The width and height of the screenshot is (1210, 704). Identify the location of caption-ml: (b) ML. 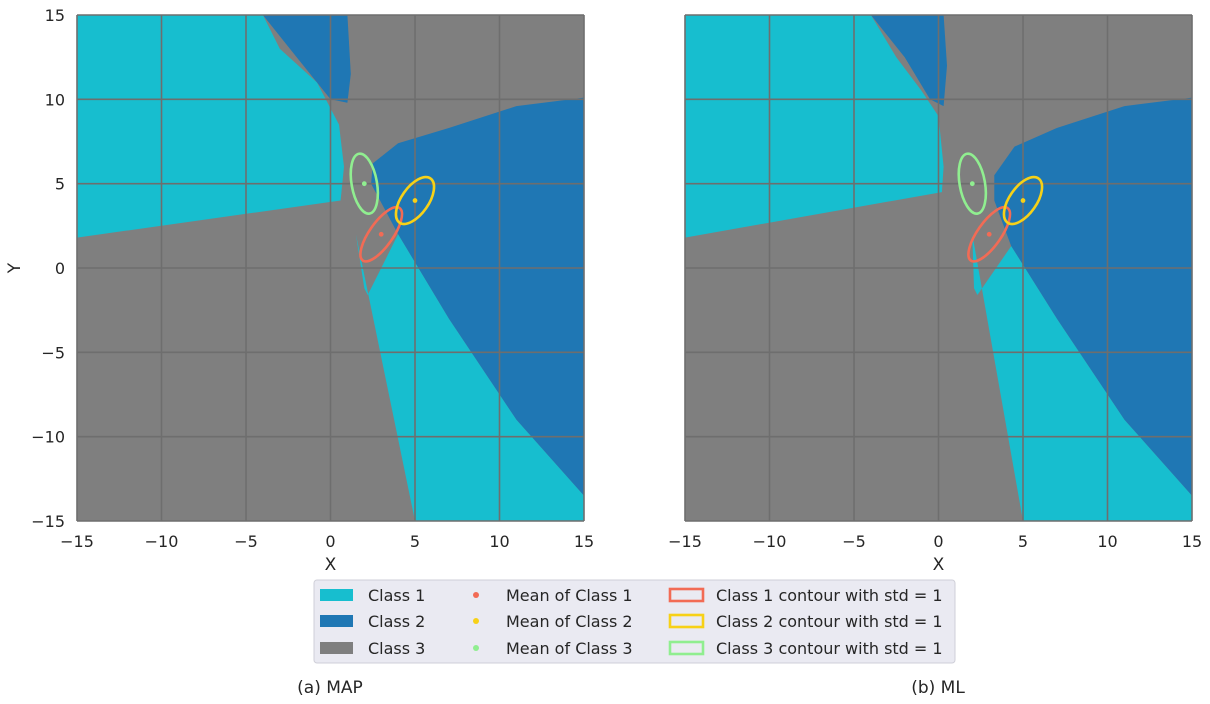
(938, 688).